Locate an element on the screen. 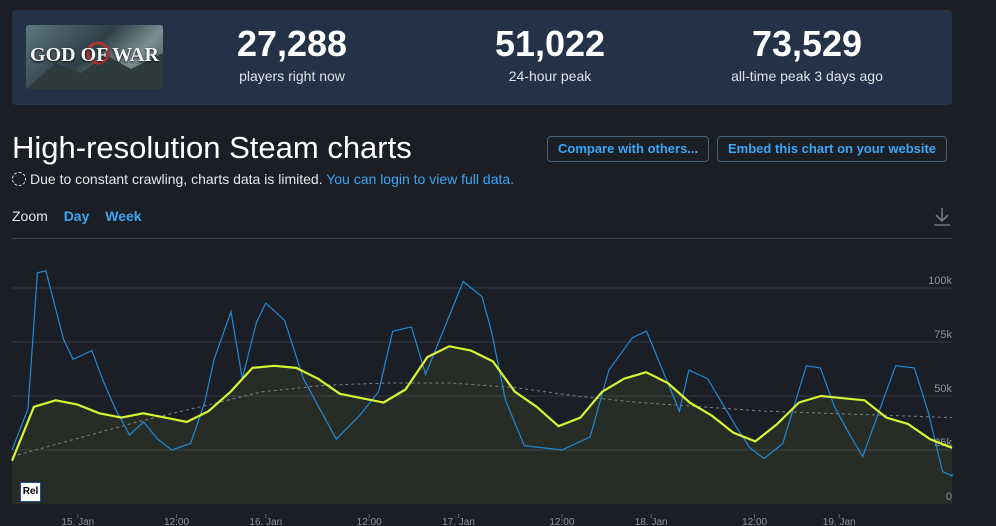 This screenshot has height=526, width=996. stat-24h-peak: 51,022 24-hour peak is located at coordinates (550, 54).